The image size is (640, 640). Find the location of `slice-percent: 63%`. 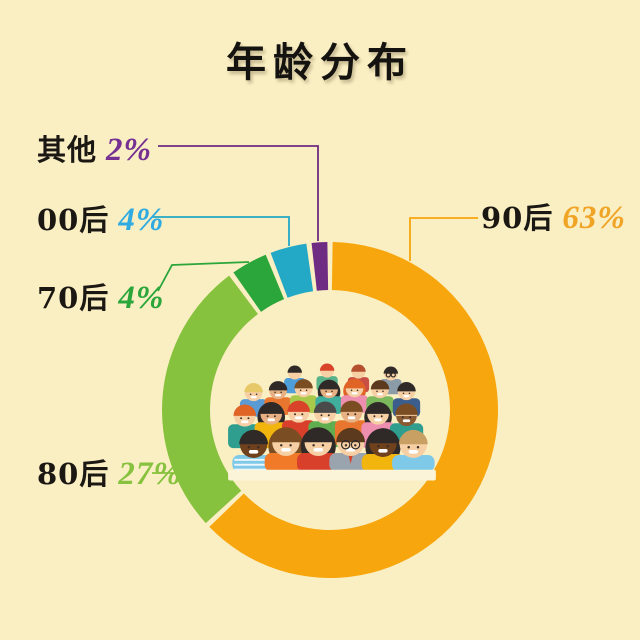

slice-percent: 63% is located at coordinates (594, 218).